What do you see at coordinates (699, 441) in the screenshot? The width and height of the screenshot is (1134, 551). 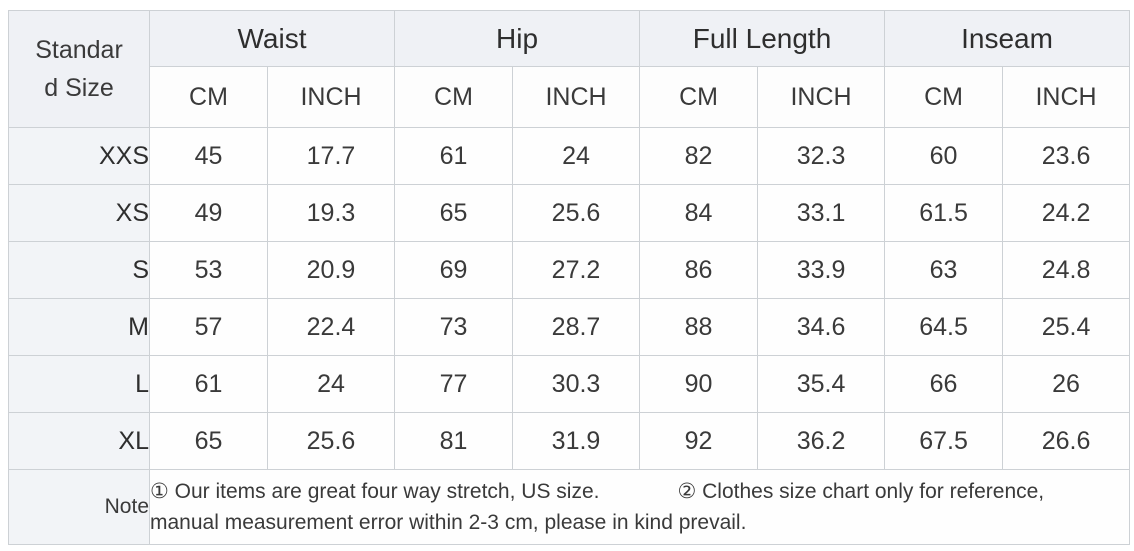 I see `data-cell: 92` at bounding box center [699, 441].